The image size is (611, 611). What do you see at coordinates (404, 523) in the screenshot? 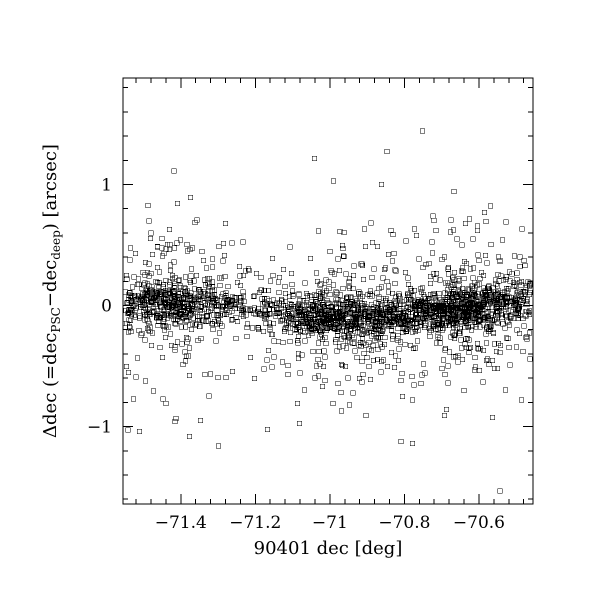
I see `x-tick-label: −70.8` at bounding box center [404, 523].